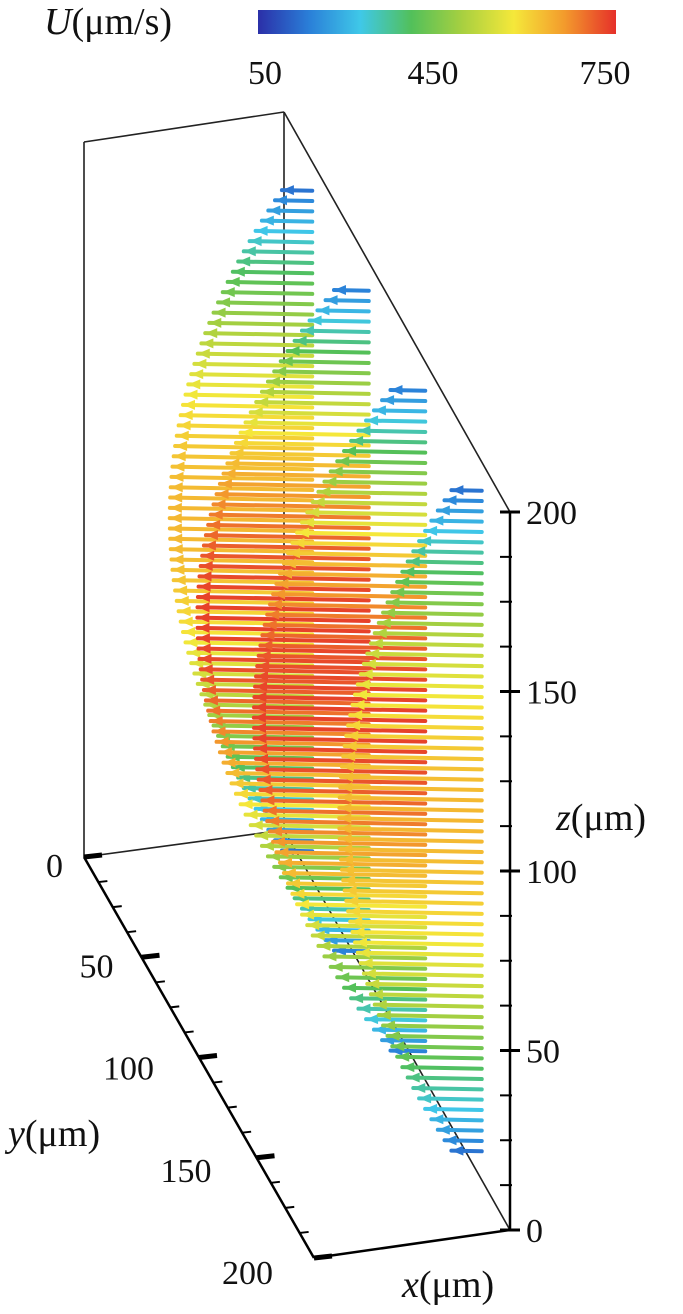  What do you see at coordinates (97, 966) in the screenshot?
I see `y-tick-label: 50` at bounding box center [97, 966].